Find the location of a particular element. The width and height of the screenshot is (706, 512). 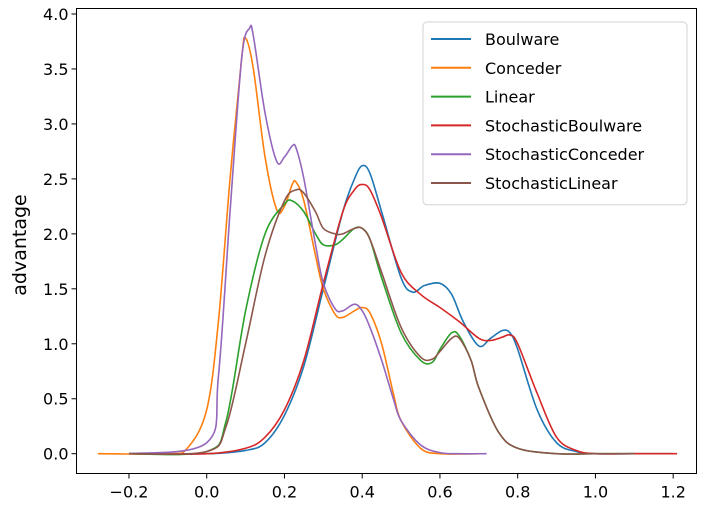

y-tick-label: 4.0 is located at coordinates (55, 14).